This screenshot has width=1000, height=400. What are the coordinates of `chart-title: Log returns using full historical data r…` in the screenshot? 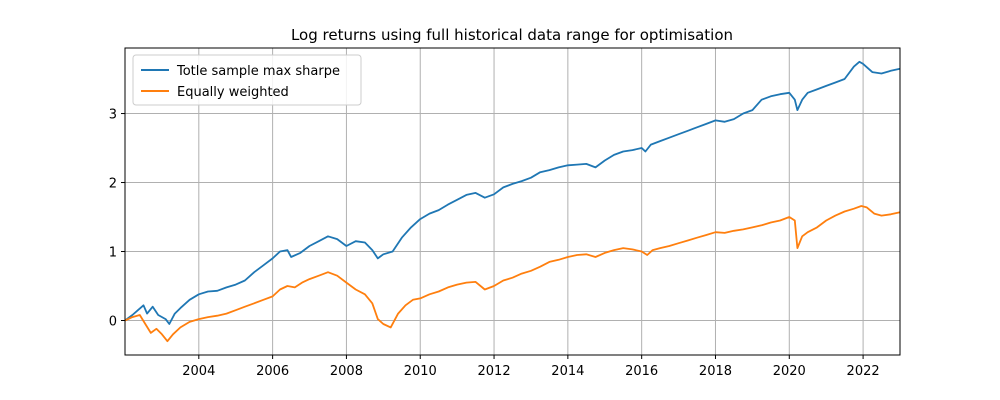 It's located at (512, 35).